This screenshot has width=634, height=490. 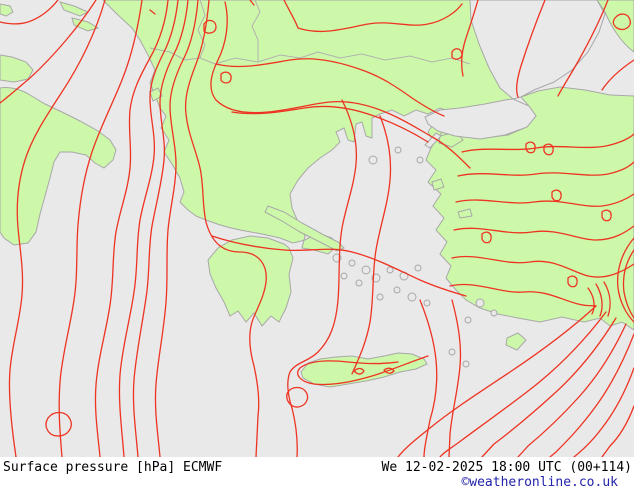 I want to click on land-gargano, so click(x=17, y=68).